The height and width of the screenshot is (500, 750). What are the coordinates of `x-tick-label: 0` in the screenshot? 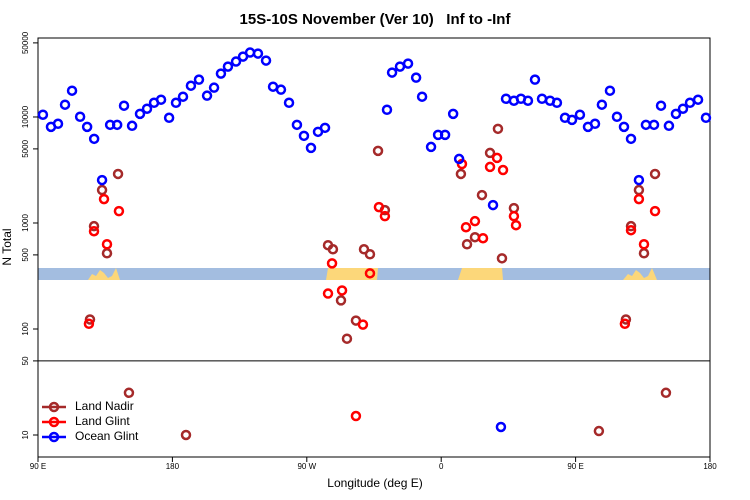 It's located at (441, 466).